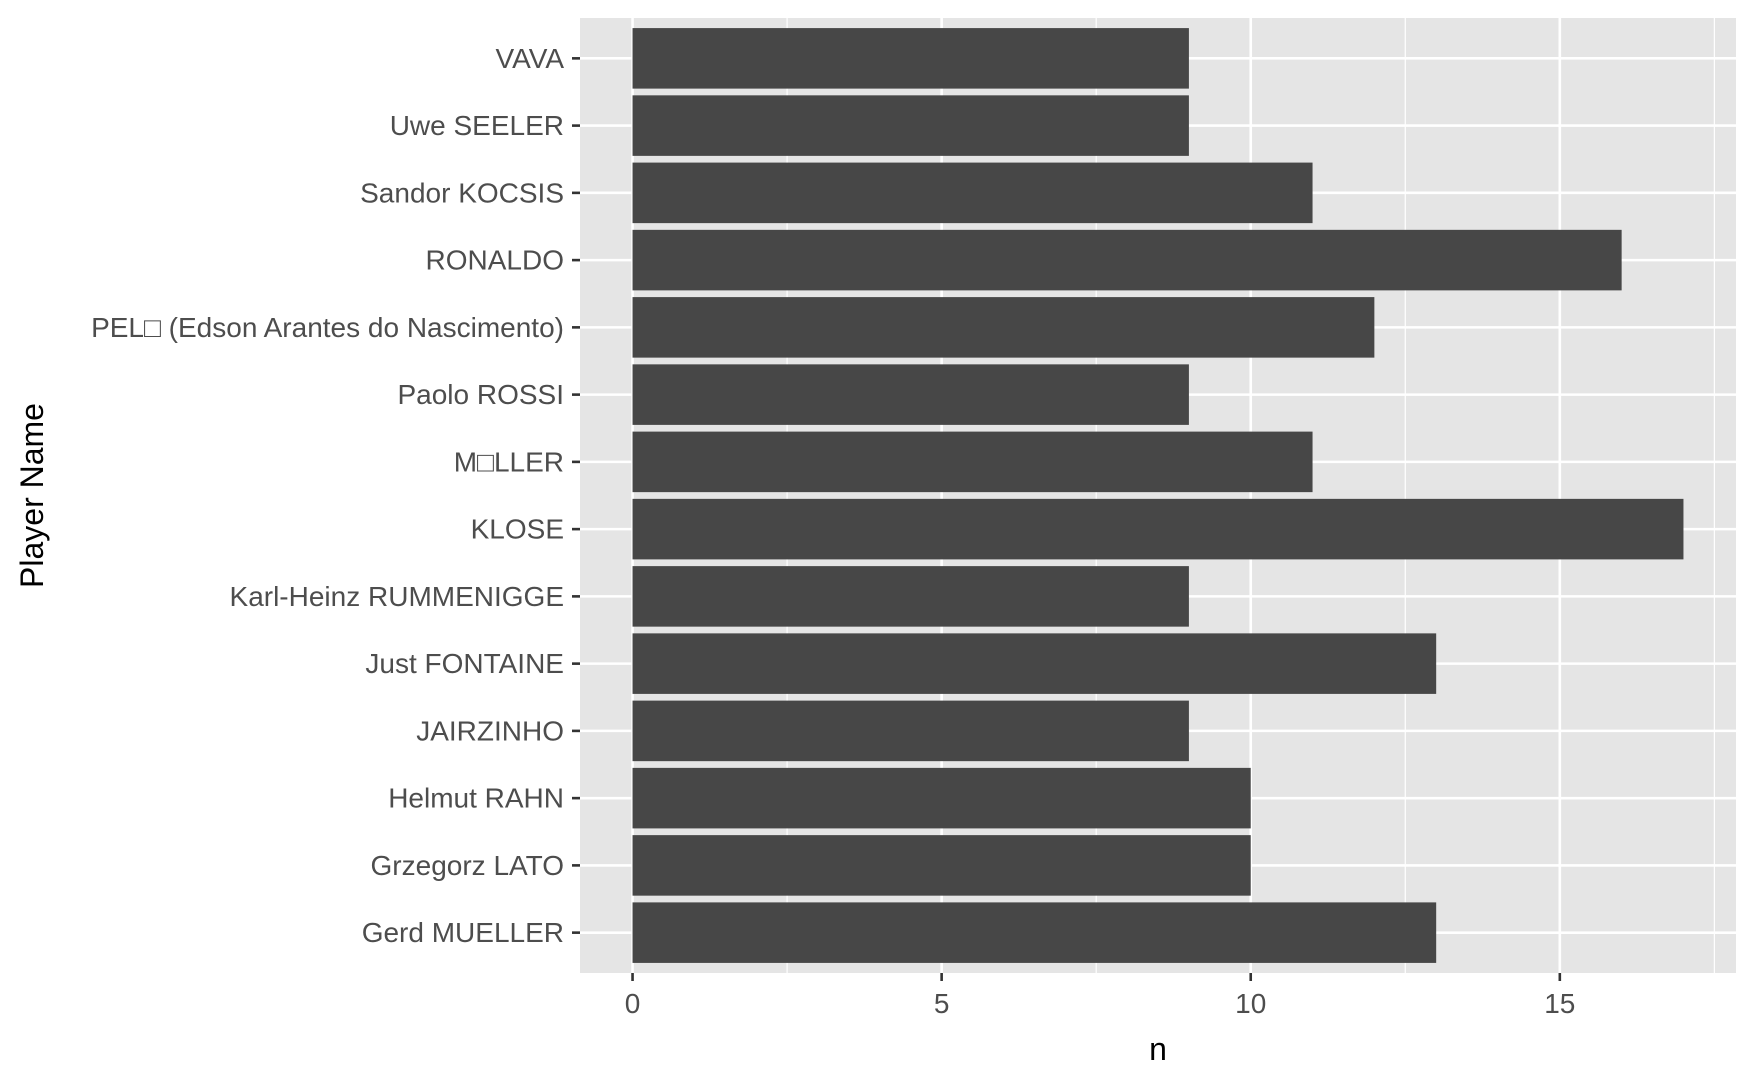 The image size is (1750, 1081). What do you see at coordinates (490, 730) in the screenshot?
I see `y-tick-label: JAIRZINHO` at bounding box center [490, 730].